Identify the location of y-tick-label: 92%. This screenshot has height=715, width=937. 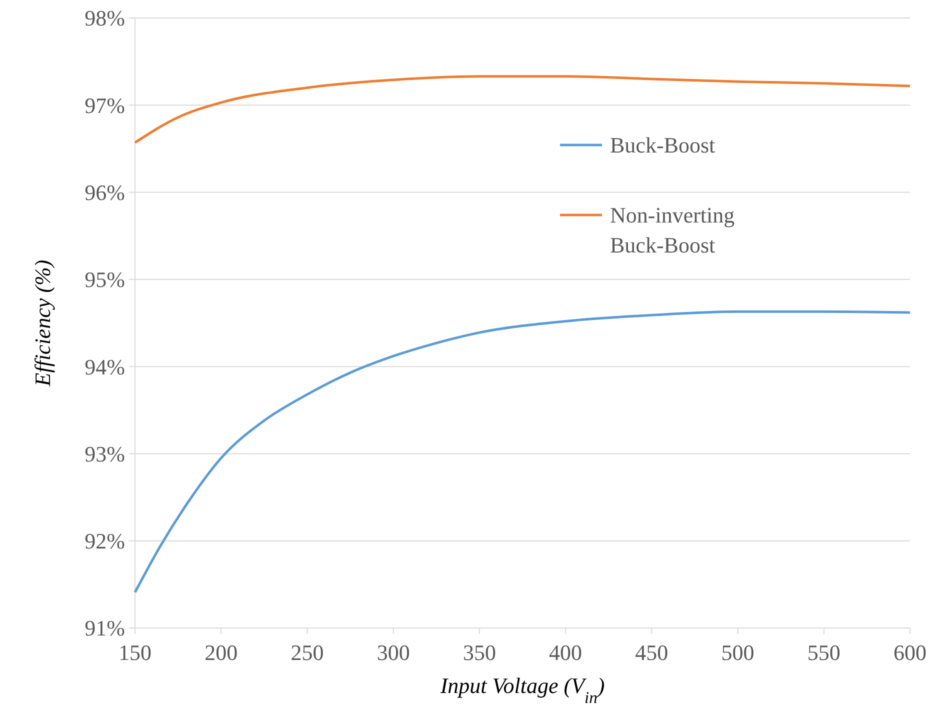
(104, 541).